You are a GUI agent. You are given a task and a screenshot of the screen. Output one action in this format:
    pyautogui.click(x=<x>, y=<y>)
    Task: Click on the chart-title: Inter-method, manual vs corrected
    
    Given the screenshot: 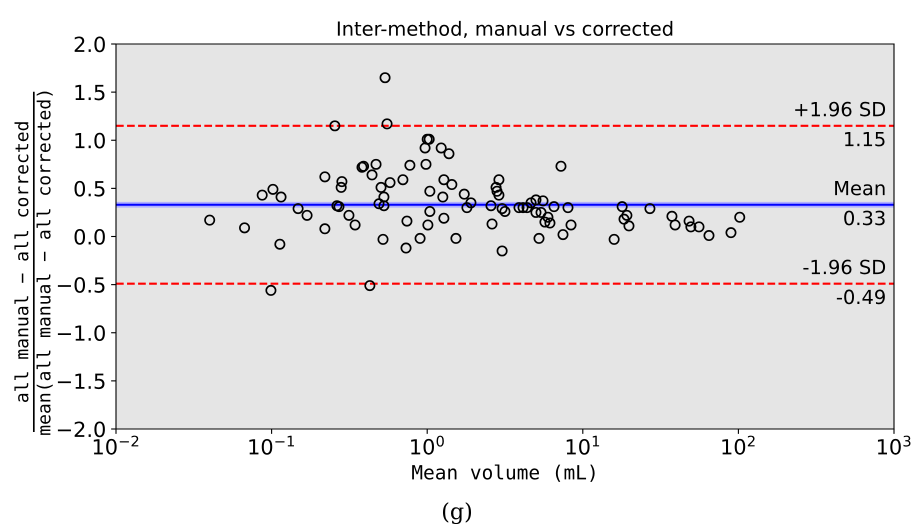 What is the action you would take?
    pyautogui.click(x=505, y=29)
    